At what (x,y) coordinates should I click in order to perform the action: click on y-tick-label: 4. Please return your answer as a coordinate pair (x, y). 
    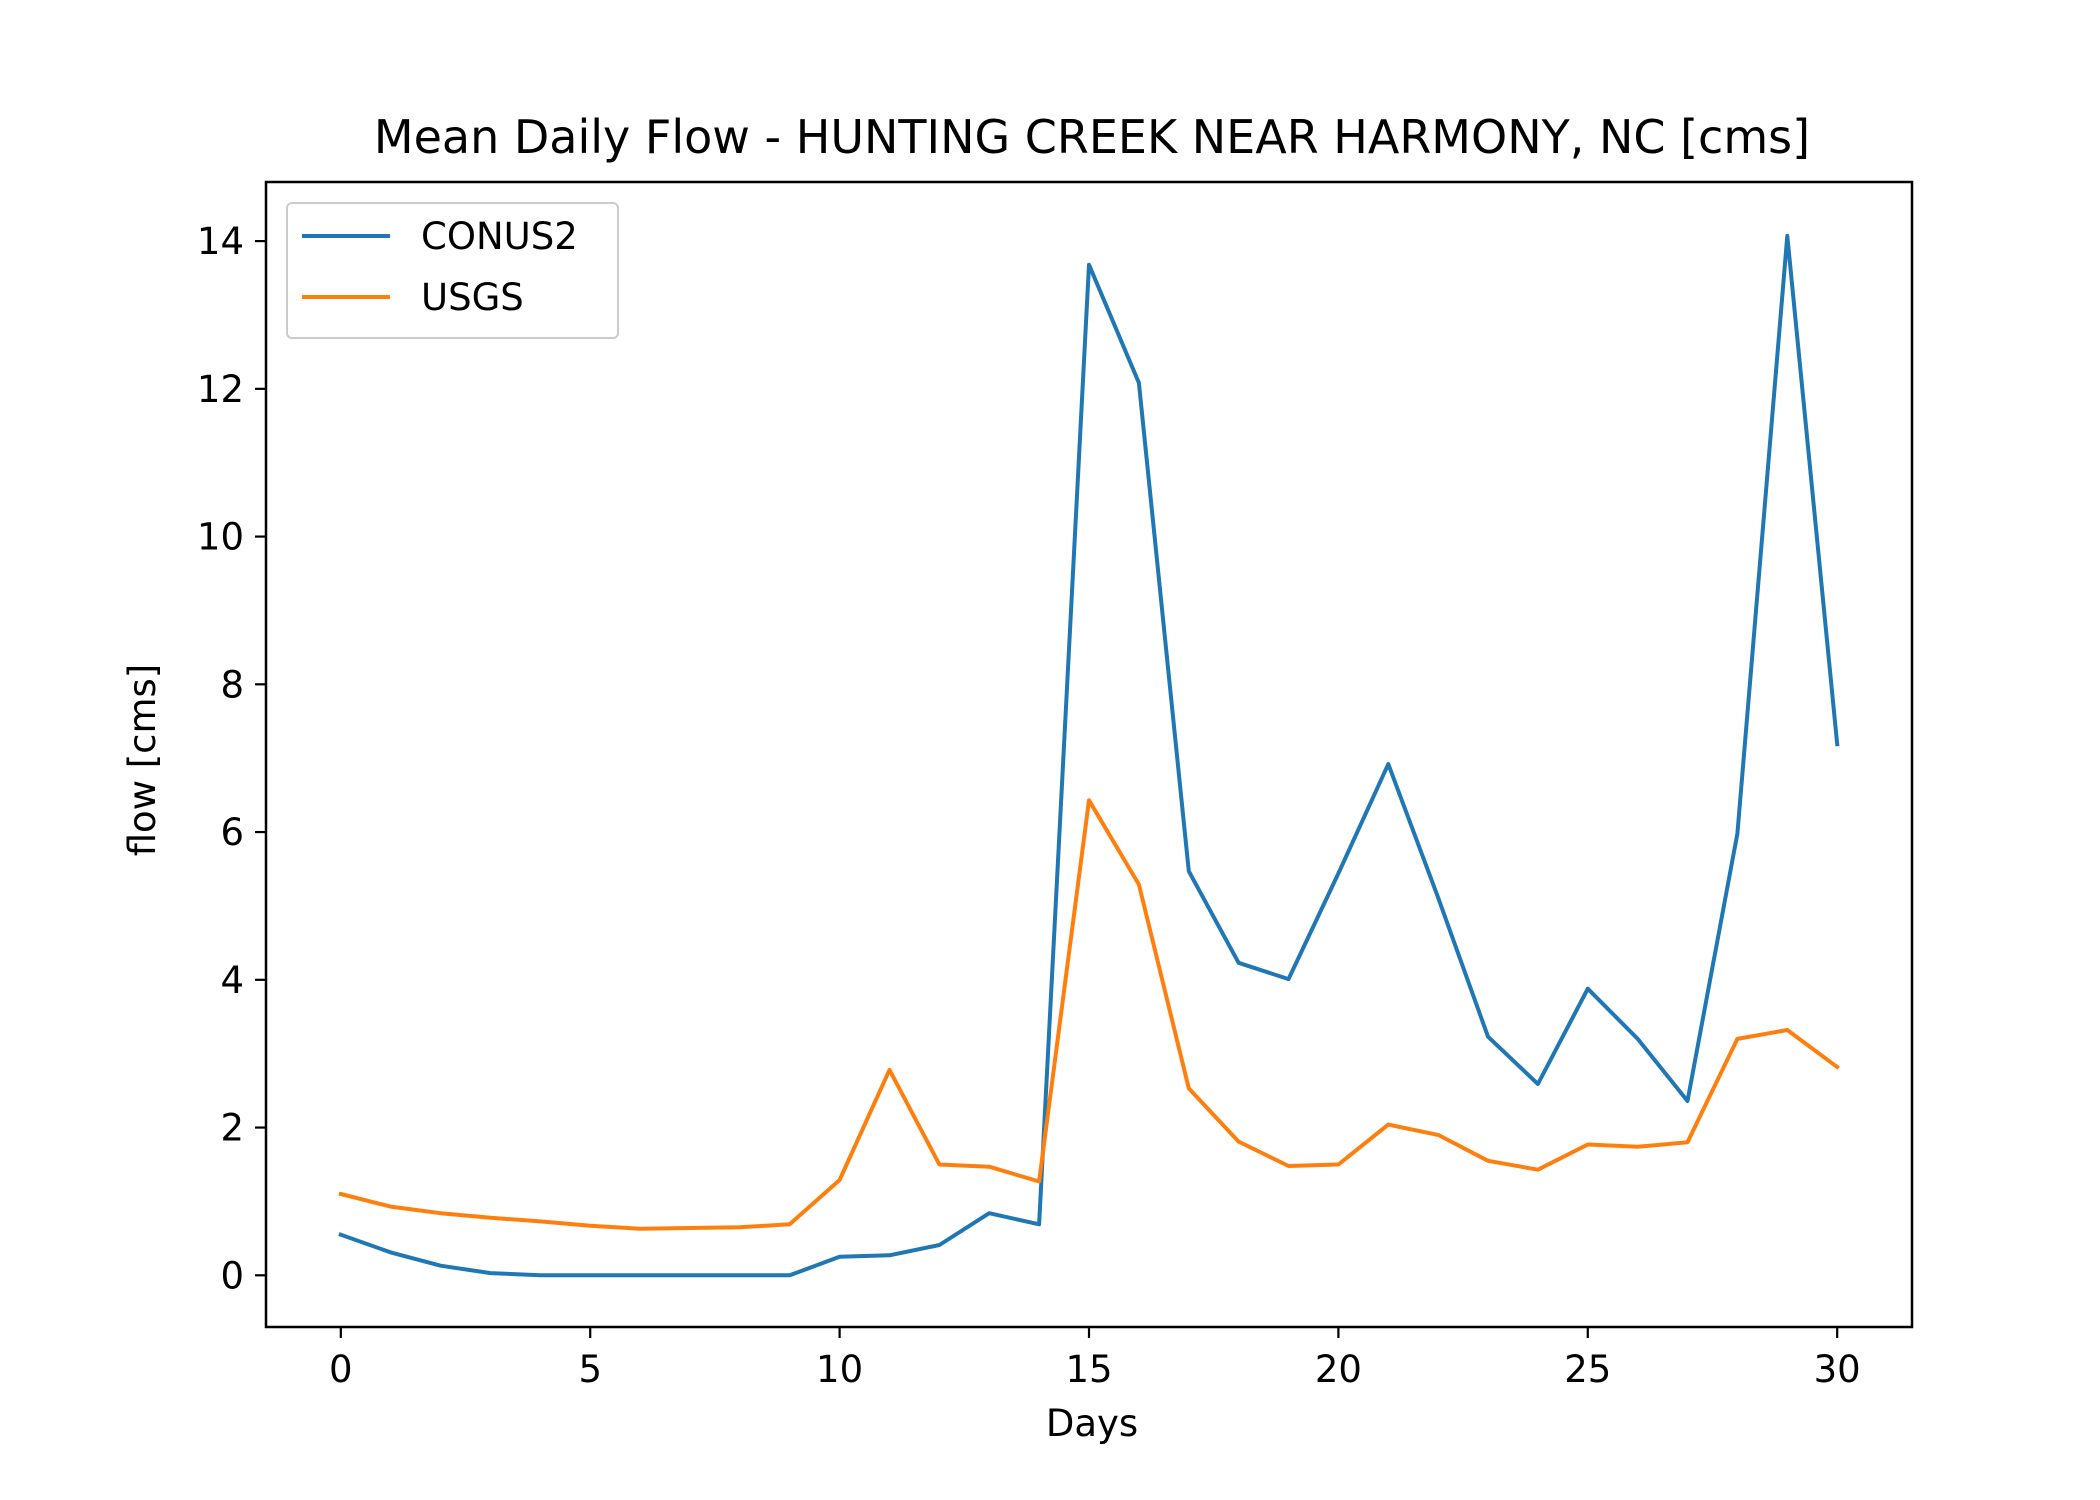
    Looking at the image, I should click on (232, 980).